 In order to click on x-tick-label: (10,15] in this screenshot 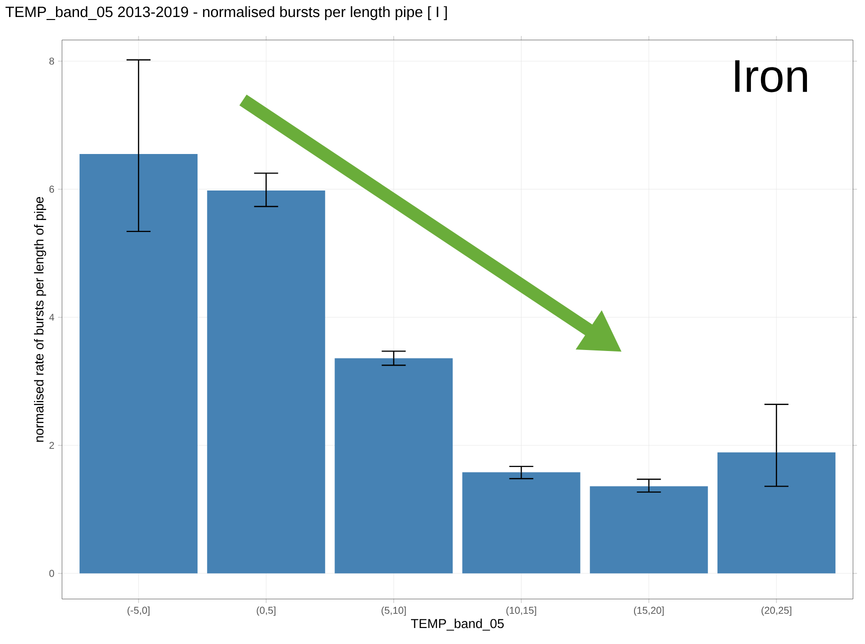, I will do `click(521, 611)`.